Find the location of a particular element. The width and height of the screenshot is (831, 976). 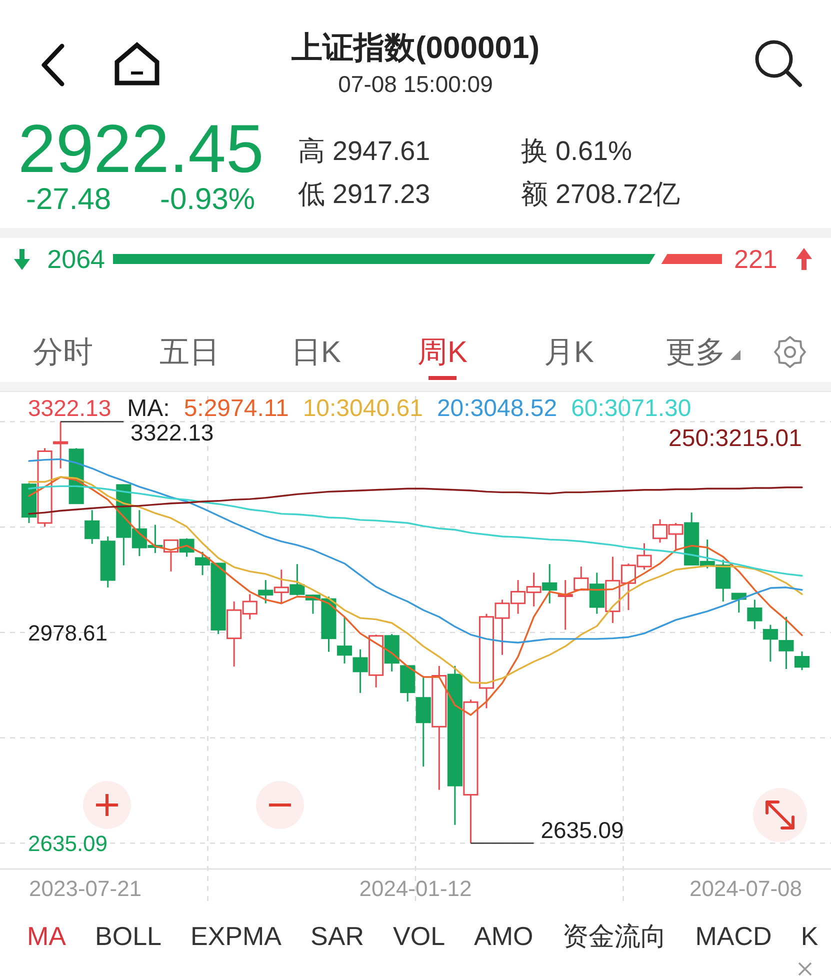

annotation-leader: 2635.09 is located at coordinates (547, 830).